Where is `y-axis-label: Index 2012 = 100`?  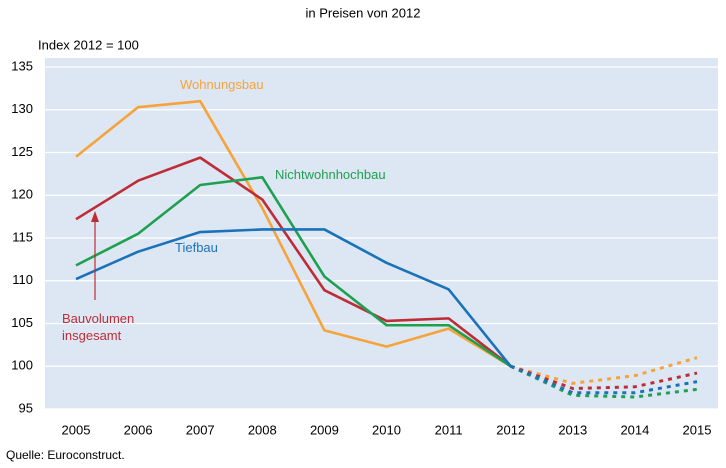
y-axis-label: Index 2012 = 100 is located at coordinates (88, 44).